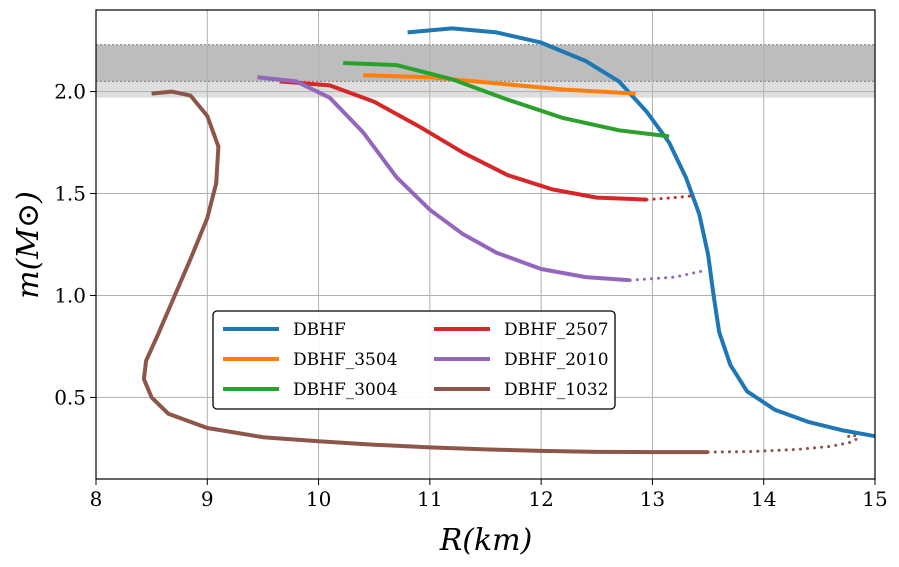 This screenshot has width=899, height=567. What do you see at coordinates (652, 499) in the screenshot?
I see `x-tick-label: 13` at bounding box center [652, 499].